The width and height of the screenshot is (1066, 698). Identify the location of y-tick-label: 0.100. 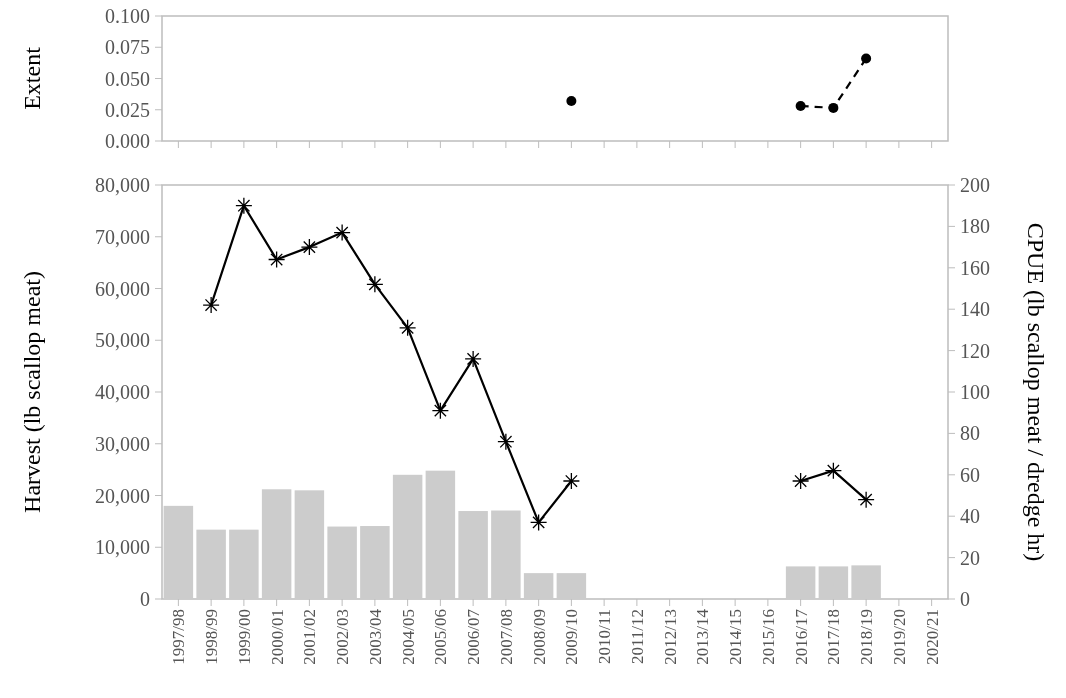
(127, 16).